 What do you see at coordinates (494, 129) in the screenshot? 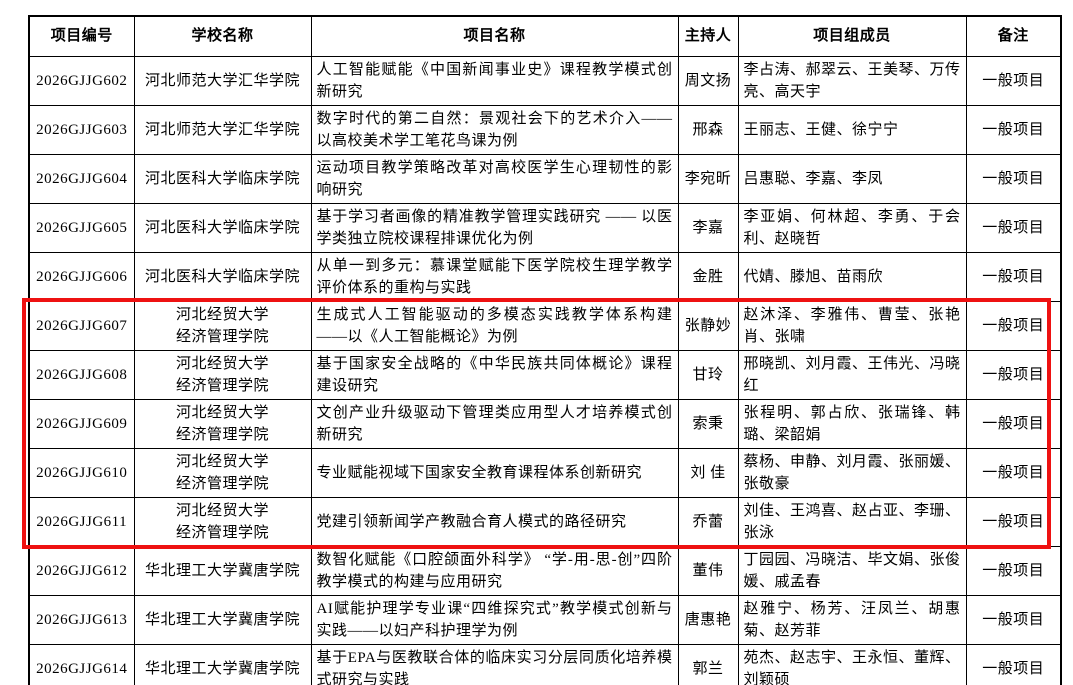
I see `project-title-cell: 数字时代的第二自然：景观社会下的艺术介入——以高校美术学工笔花鸟课为例` at bounding box center [494, 129].